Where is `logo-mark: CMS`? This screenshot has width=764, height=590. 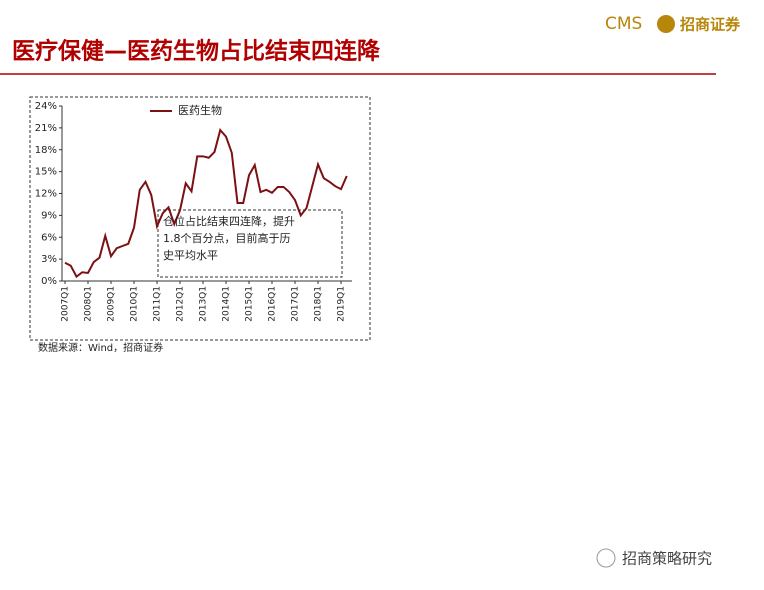 logo-mark: CMS is located at coordinates (623, 24).